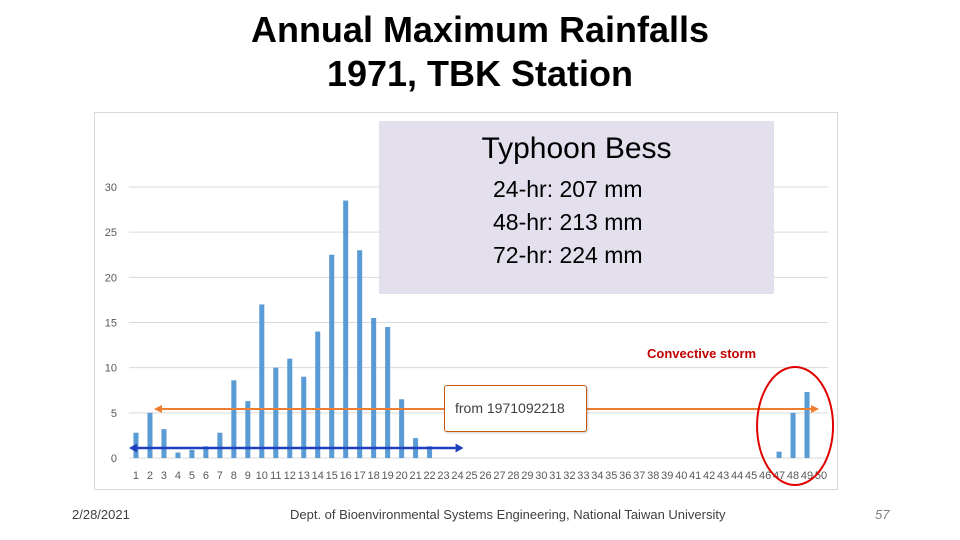 Image resolution: width=960 pixels, height=540 pixels. I want to click on x-tick-label: 12, so click(290, 476).